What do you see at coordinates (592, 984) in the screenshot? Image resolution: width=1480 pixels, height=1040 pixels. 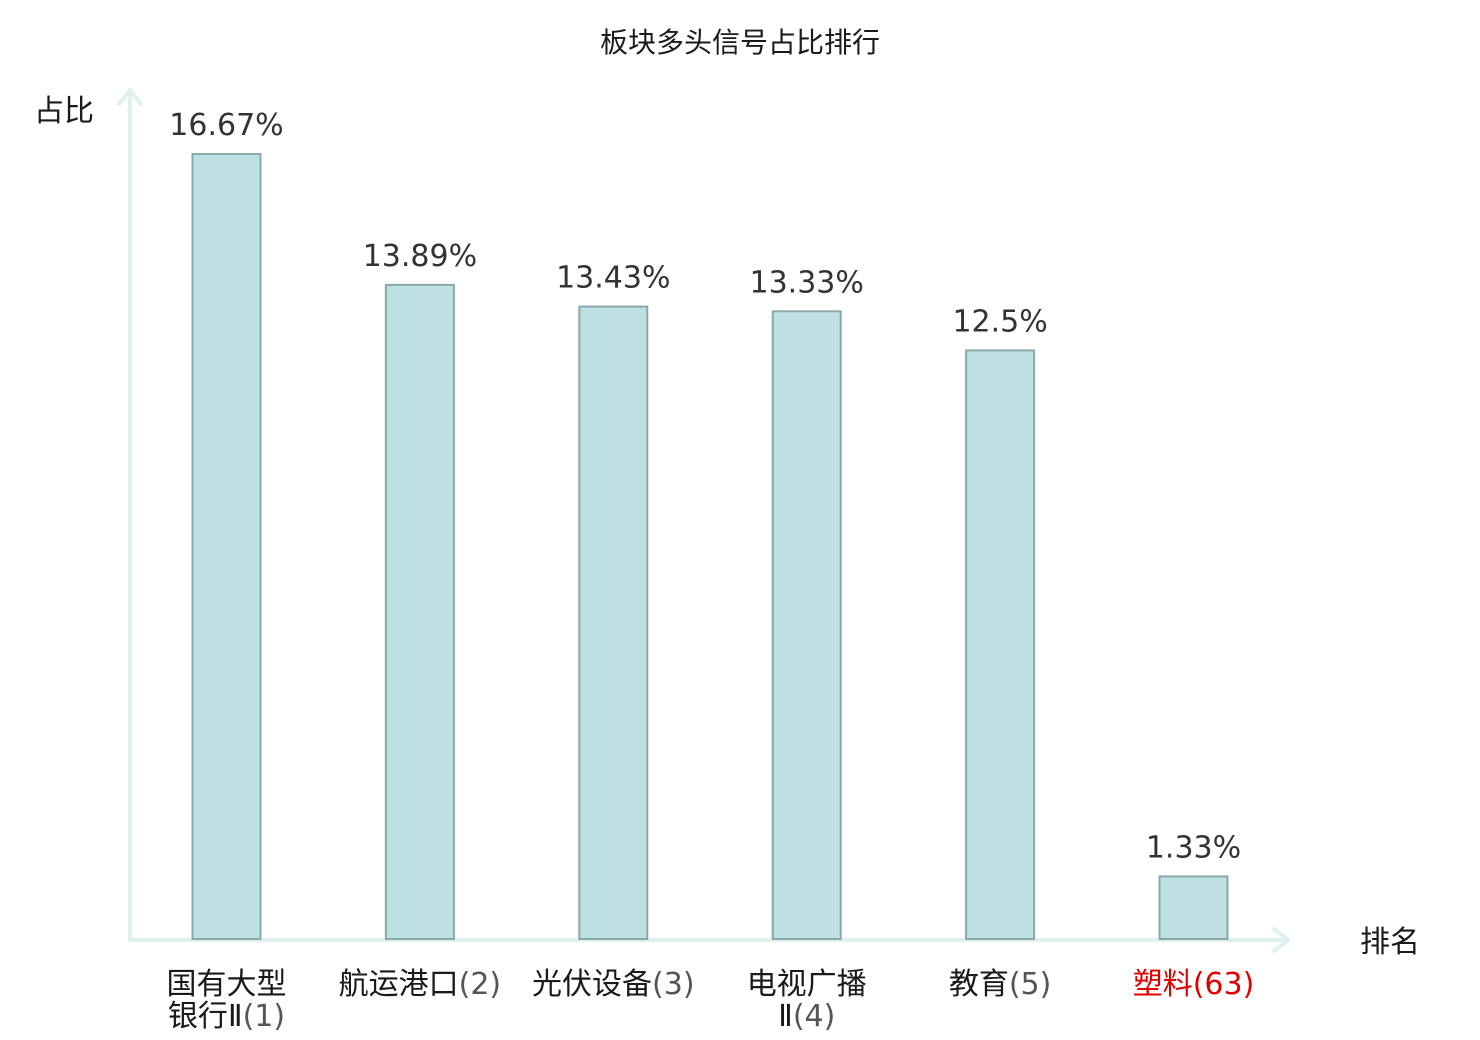 I see `category-name: 光伏设备` at bounding box center [592, 984].